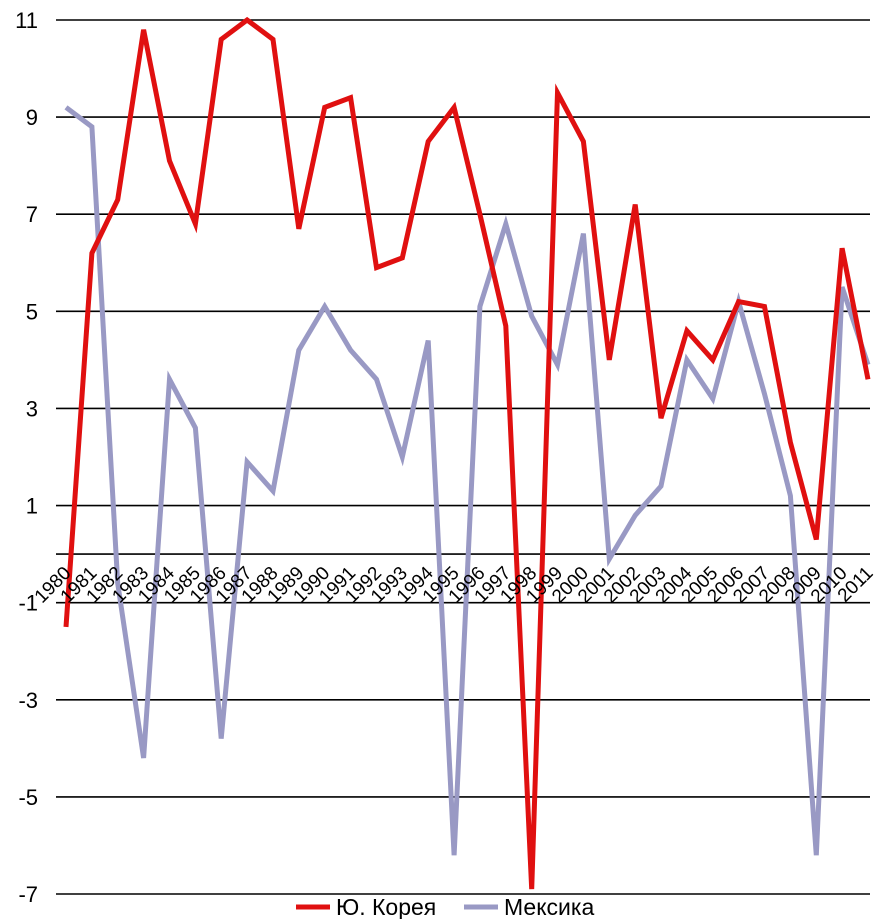 This screenshot has width=876, height=919. I want to click on y-tick-label: 9, so click(32, 117).